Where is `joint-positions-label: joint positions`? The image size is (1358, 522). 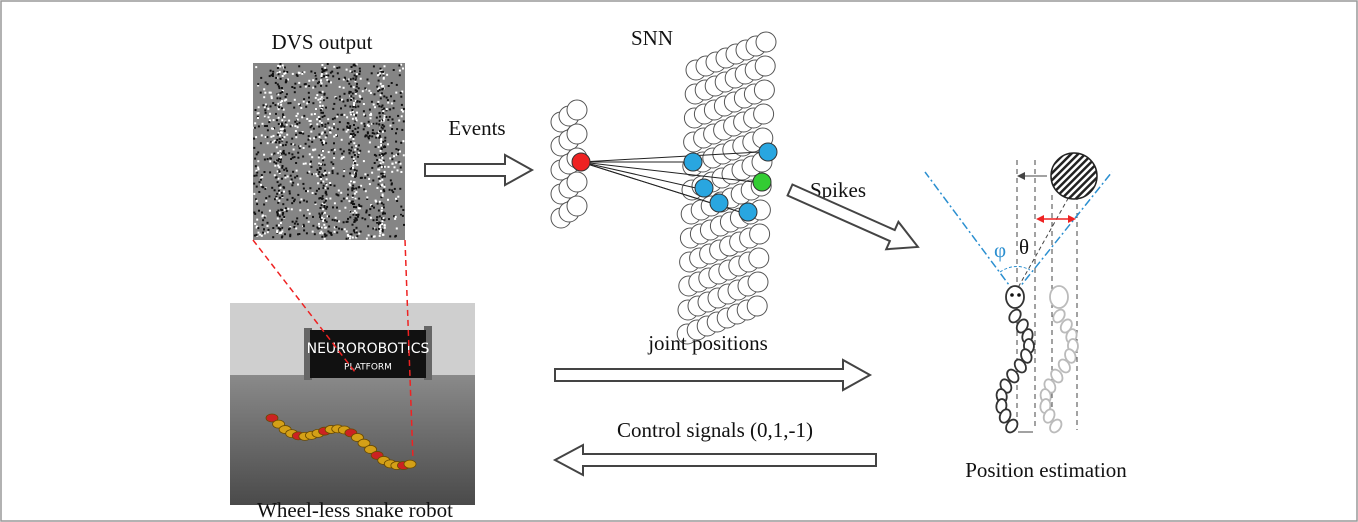 joint-positions-label: joint positions is located at coordinates (707, 343).